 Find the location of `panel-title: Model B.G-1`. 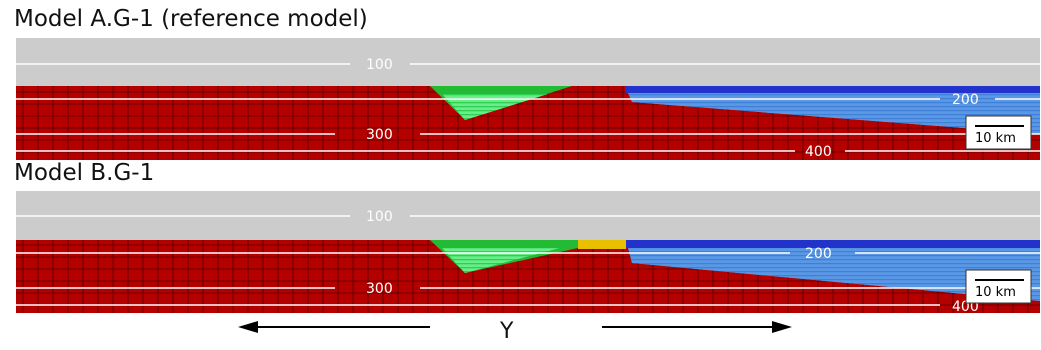

panel-title: Model B.G-1 is located at coordinates (84, 173).